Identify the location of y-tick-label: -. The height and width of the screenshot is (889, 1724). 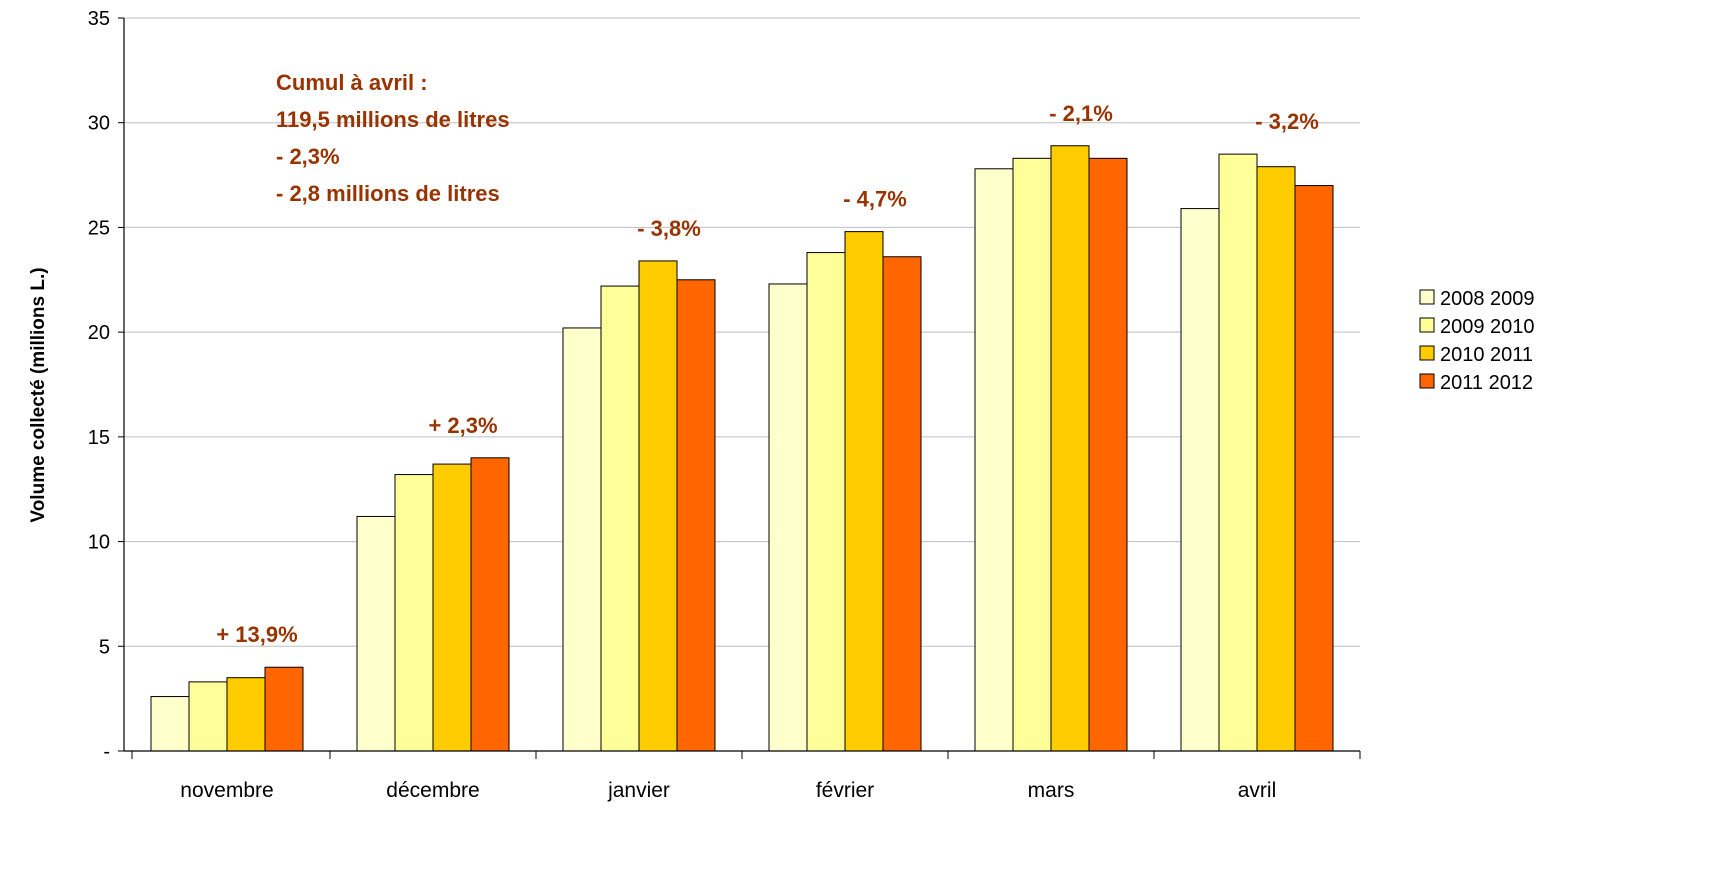
(106, 752).